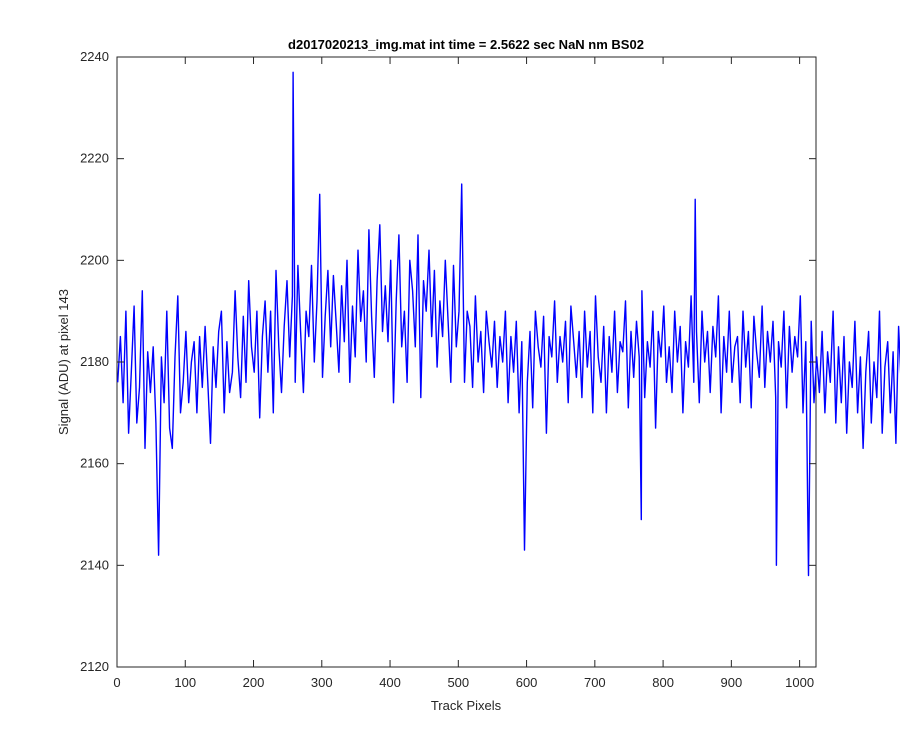 Image resolution: width=900 pixels, height=755 pixels. What do you see at coordinates (94, 56) in the screenshot?
I see `y-tick-label: 2240` at bounding box center [94, 56].